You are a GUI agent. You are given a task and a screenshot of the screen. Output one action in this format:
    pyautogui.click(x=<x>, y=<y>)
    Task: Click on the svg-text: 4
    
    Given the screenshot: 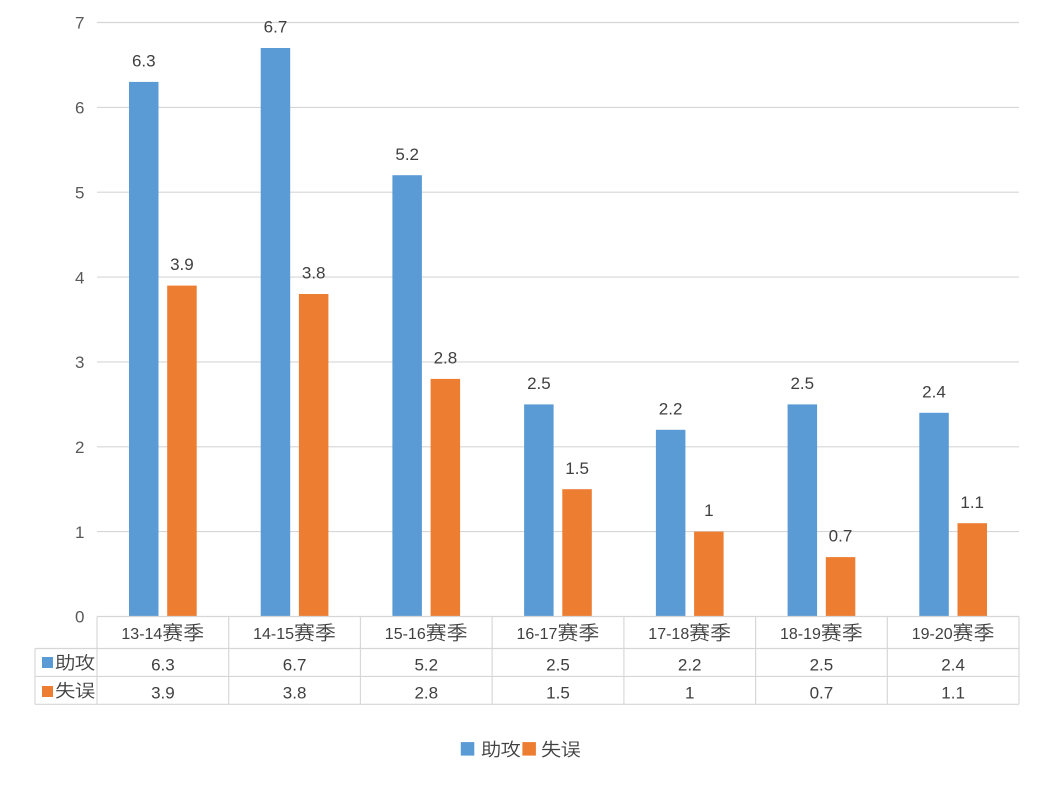 What is the action you would take?
    pyautogui.click(x=79, y=277)
    